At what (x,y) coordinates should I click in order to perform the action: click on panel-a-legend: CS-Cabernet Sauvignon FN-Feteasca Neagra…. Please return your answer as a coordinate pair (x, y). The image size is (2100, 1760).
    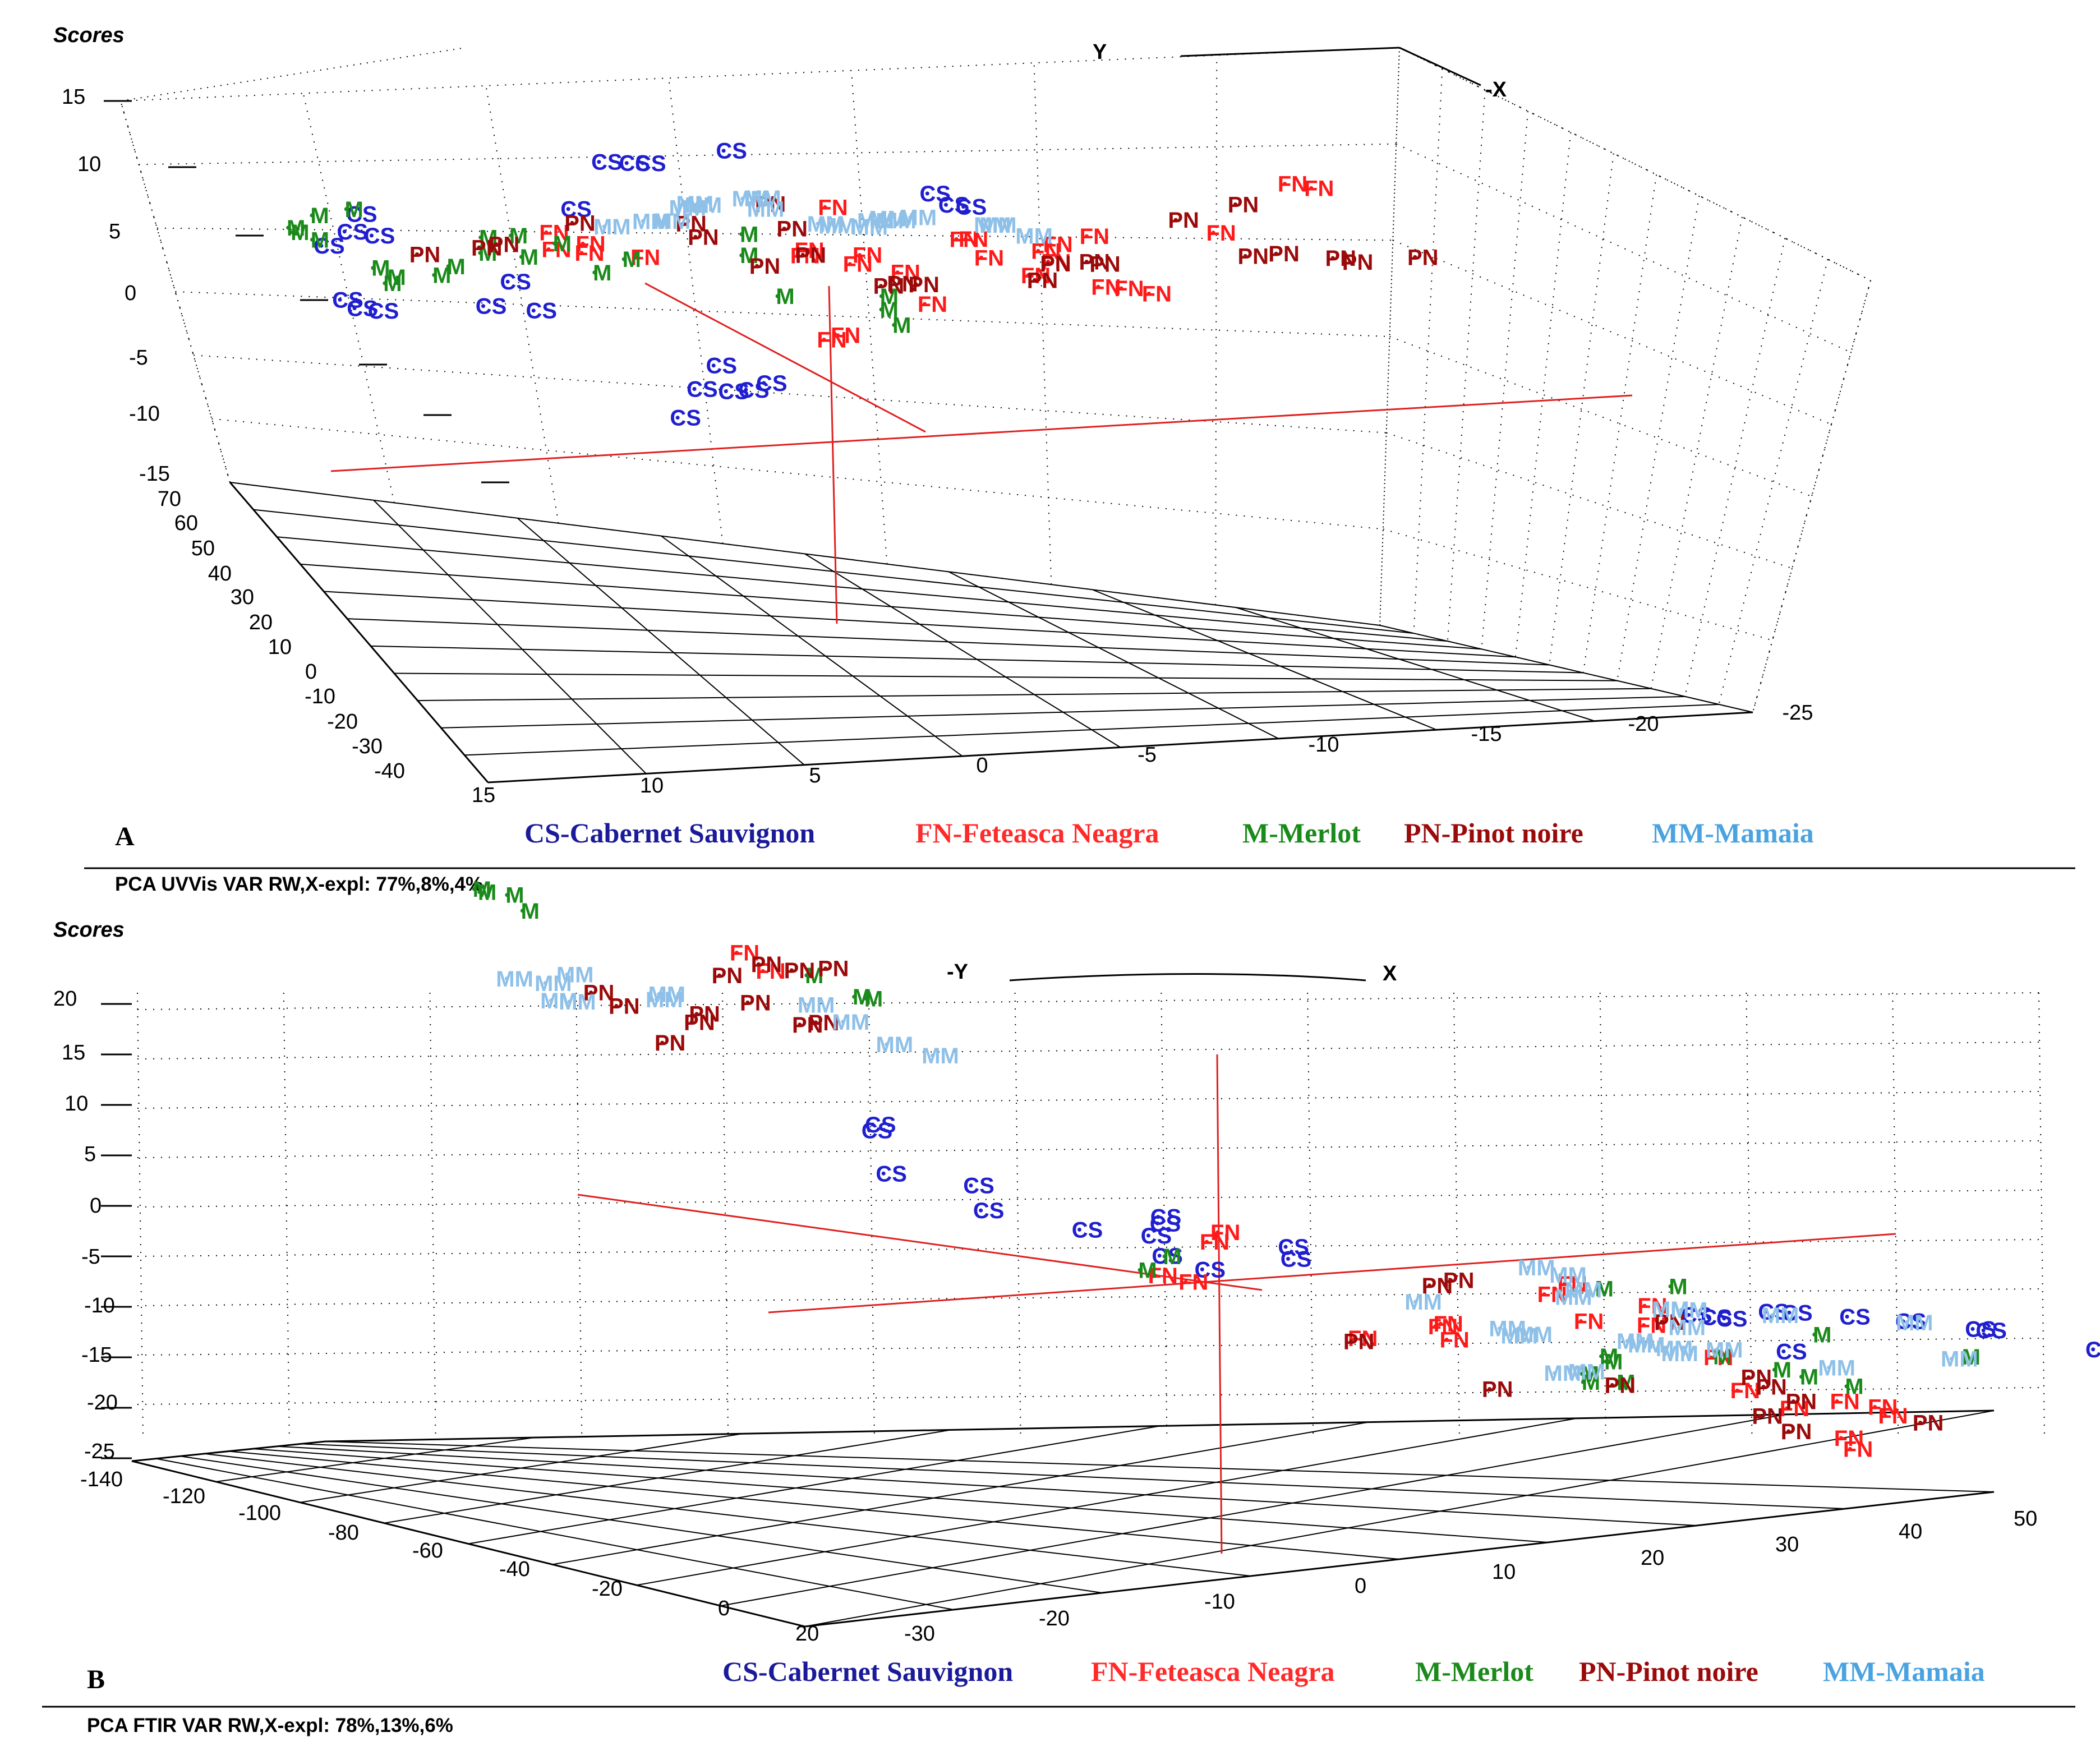
    Looking at the image, I should click on (1169, 833).